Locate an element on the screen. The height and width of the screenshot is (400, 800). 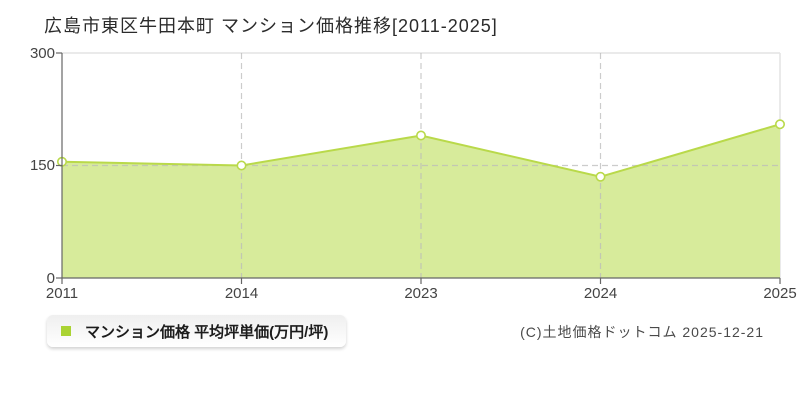
x-axis-label-2023: 2023 is located at coordinates (420, 293).